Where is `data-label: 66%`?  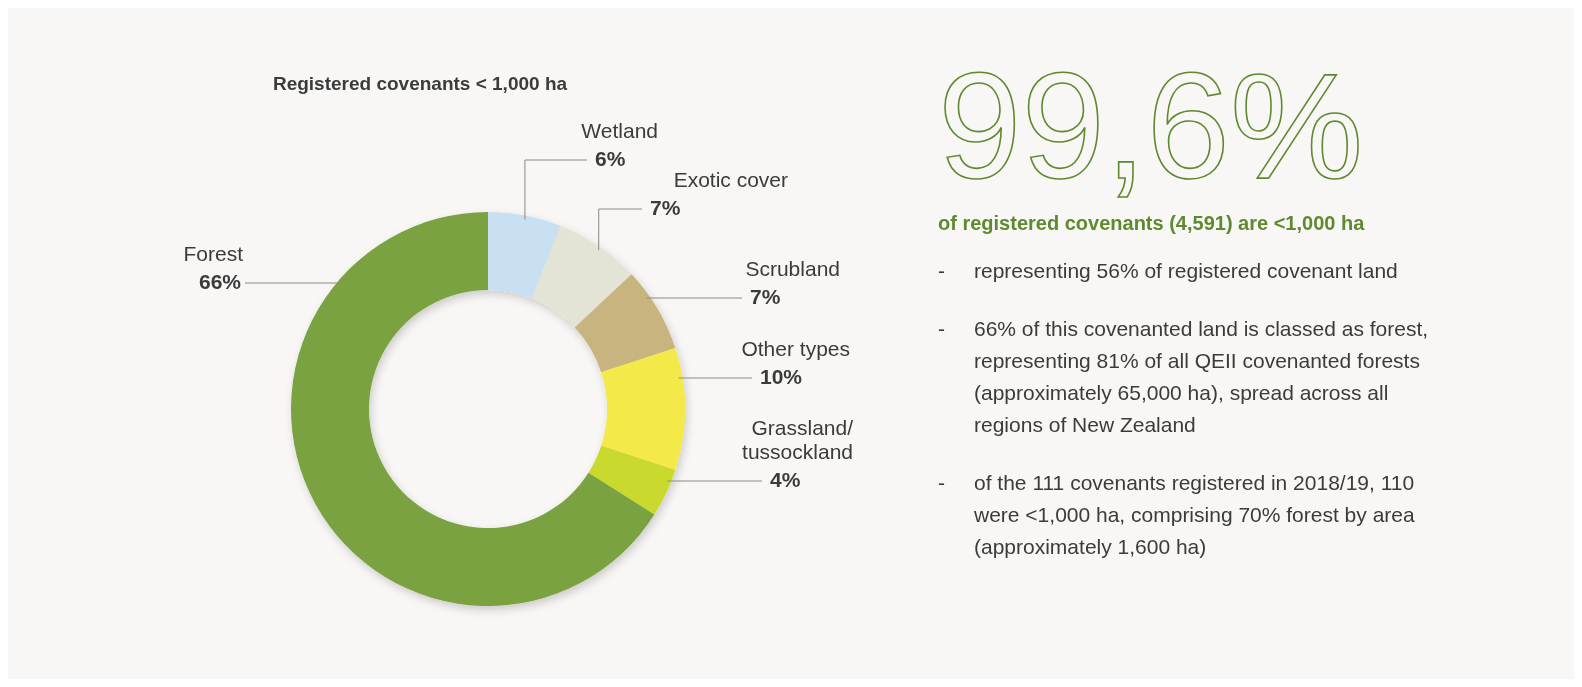 data-label: 66% is located at coordinates (220, 281).